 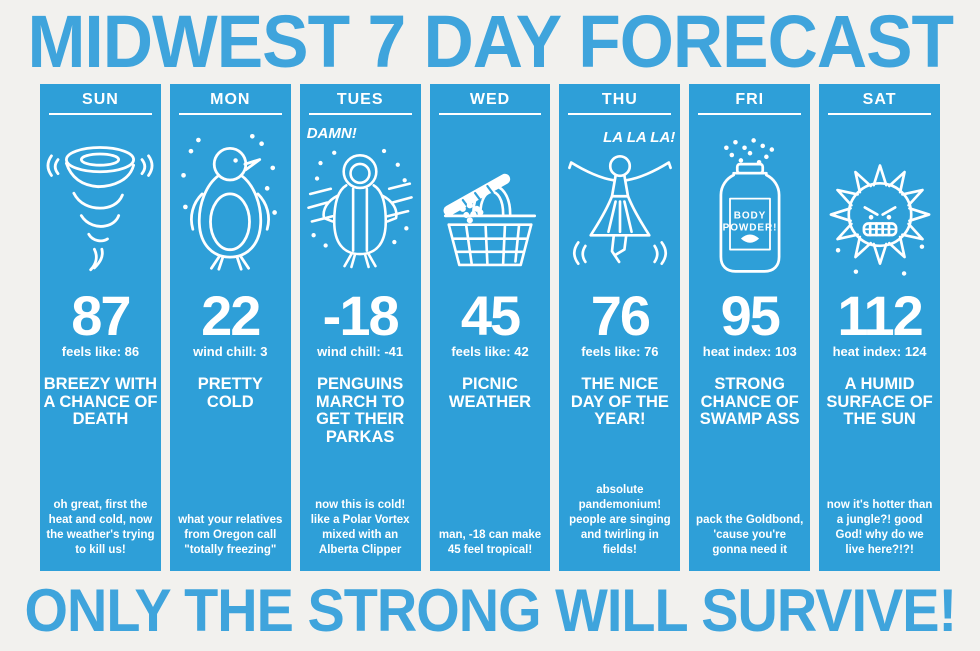 I want to click on day-card-wed: WED, so click(x=490, y=327).